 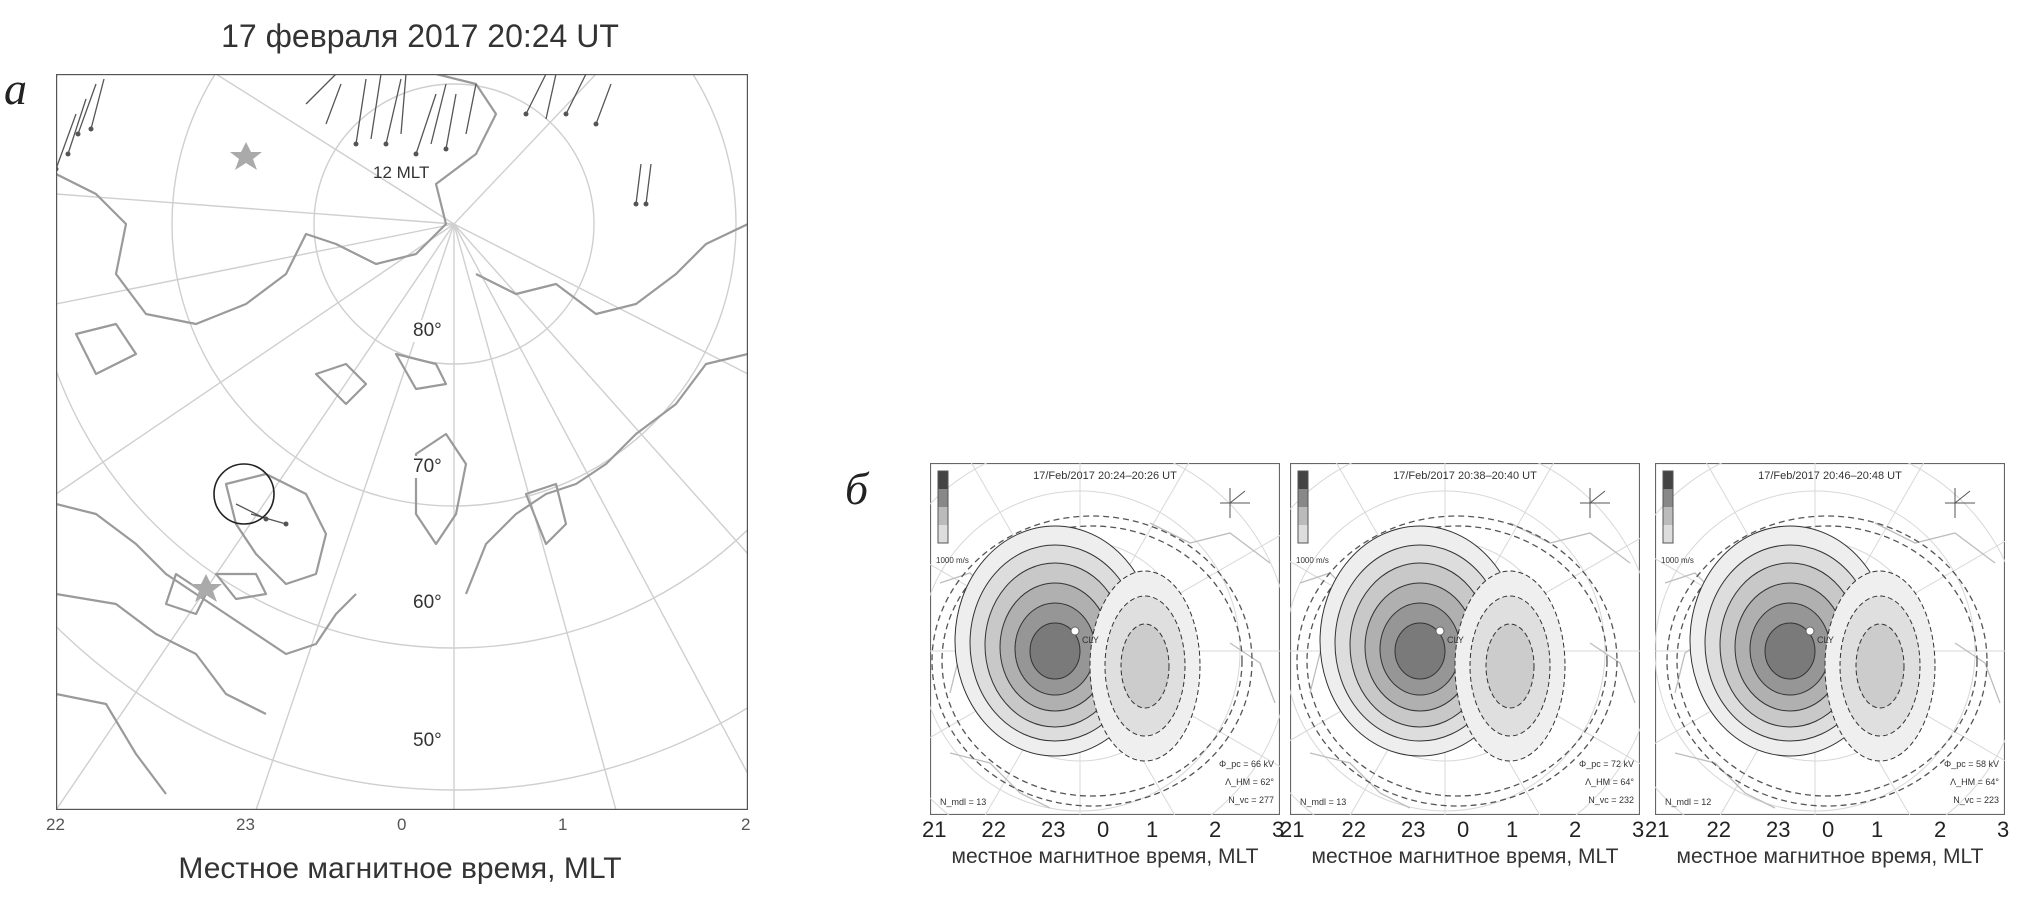 What do you see at coordinates (1718, 829) in the screenshot?
I see `tick-b-3-22: 22` at bounding box center [1718, 829].